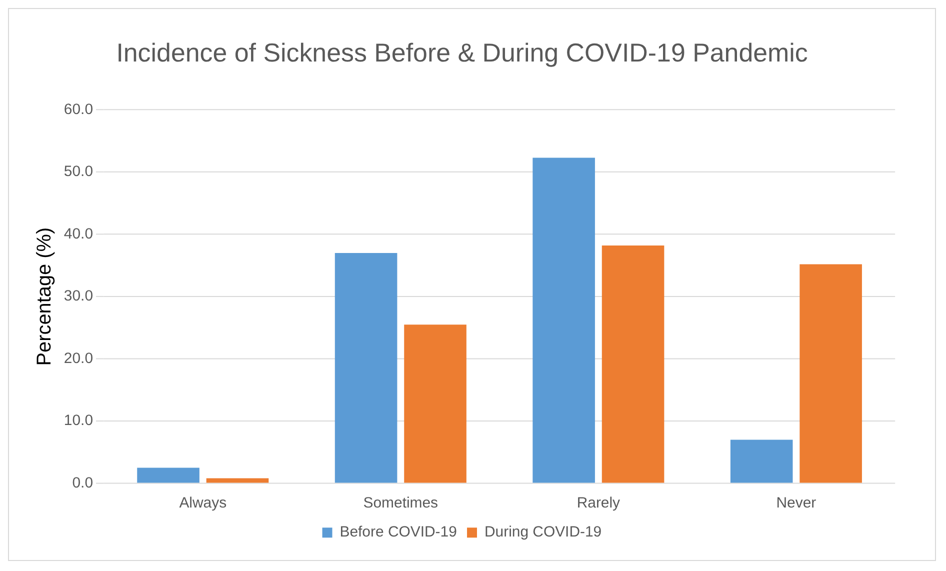 Image resolution: width=946 pixels, height=571 pixels. What do you see at coordinates (79, 109) in the screenshot?
I see `y-tick-label: 60.0` at bounding box center [79, 109].